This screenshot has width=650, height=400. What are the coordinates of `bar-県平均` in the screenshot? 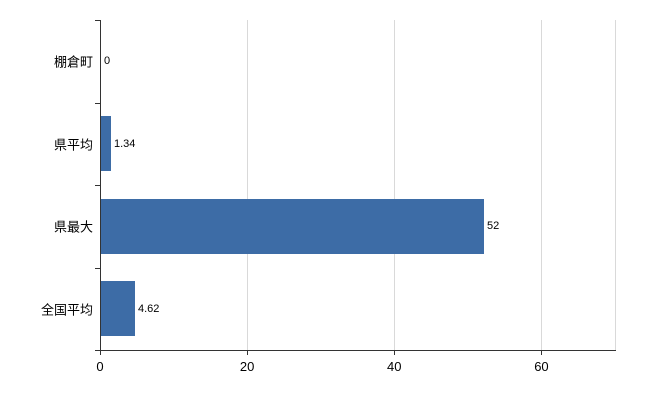 It's located at (106, 143).